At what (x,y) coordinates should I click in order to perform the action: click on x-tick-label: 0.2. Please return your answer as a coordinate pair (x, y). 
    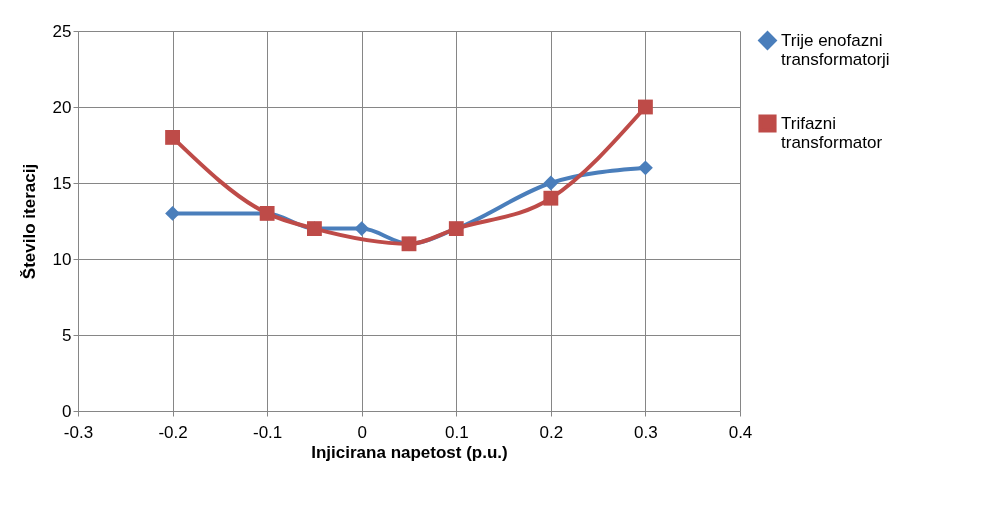
    Looking at the image, I should click on (551, 432).